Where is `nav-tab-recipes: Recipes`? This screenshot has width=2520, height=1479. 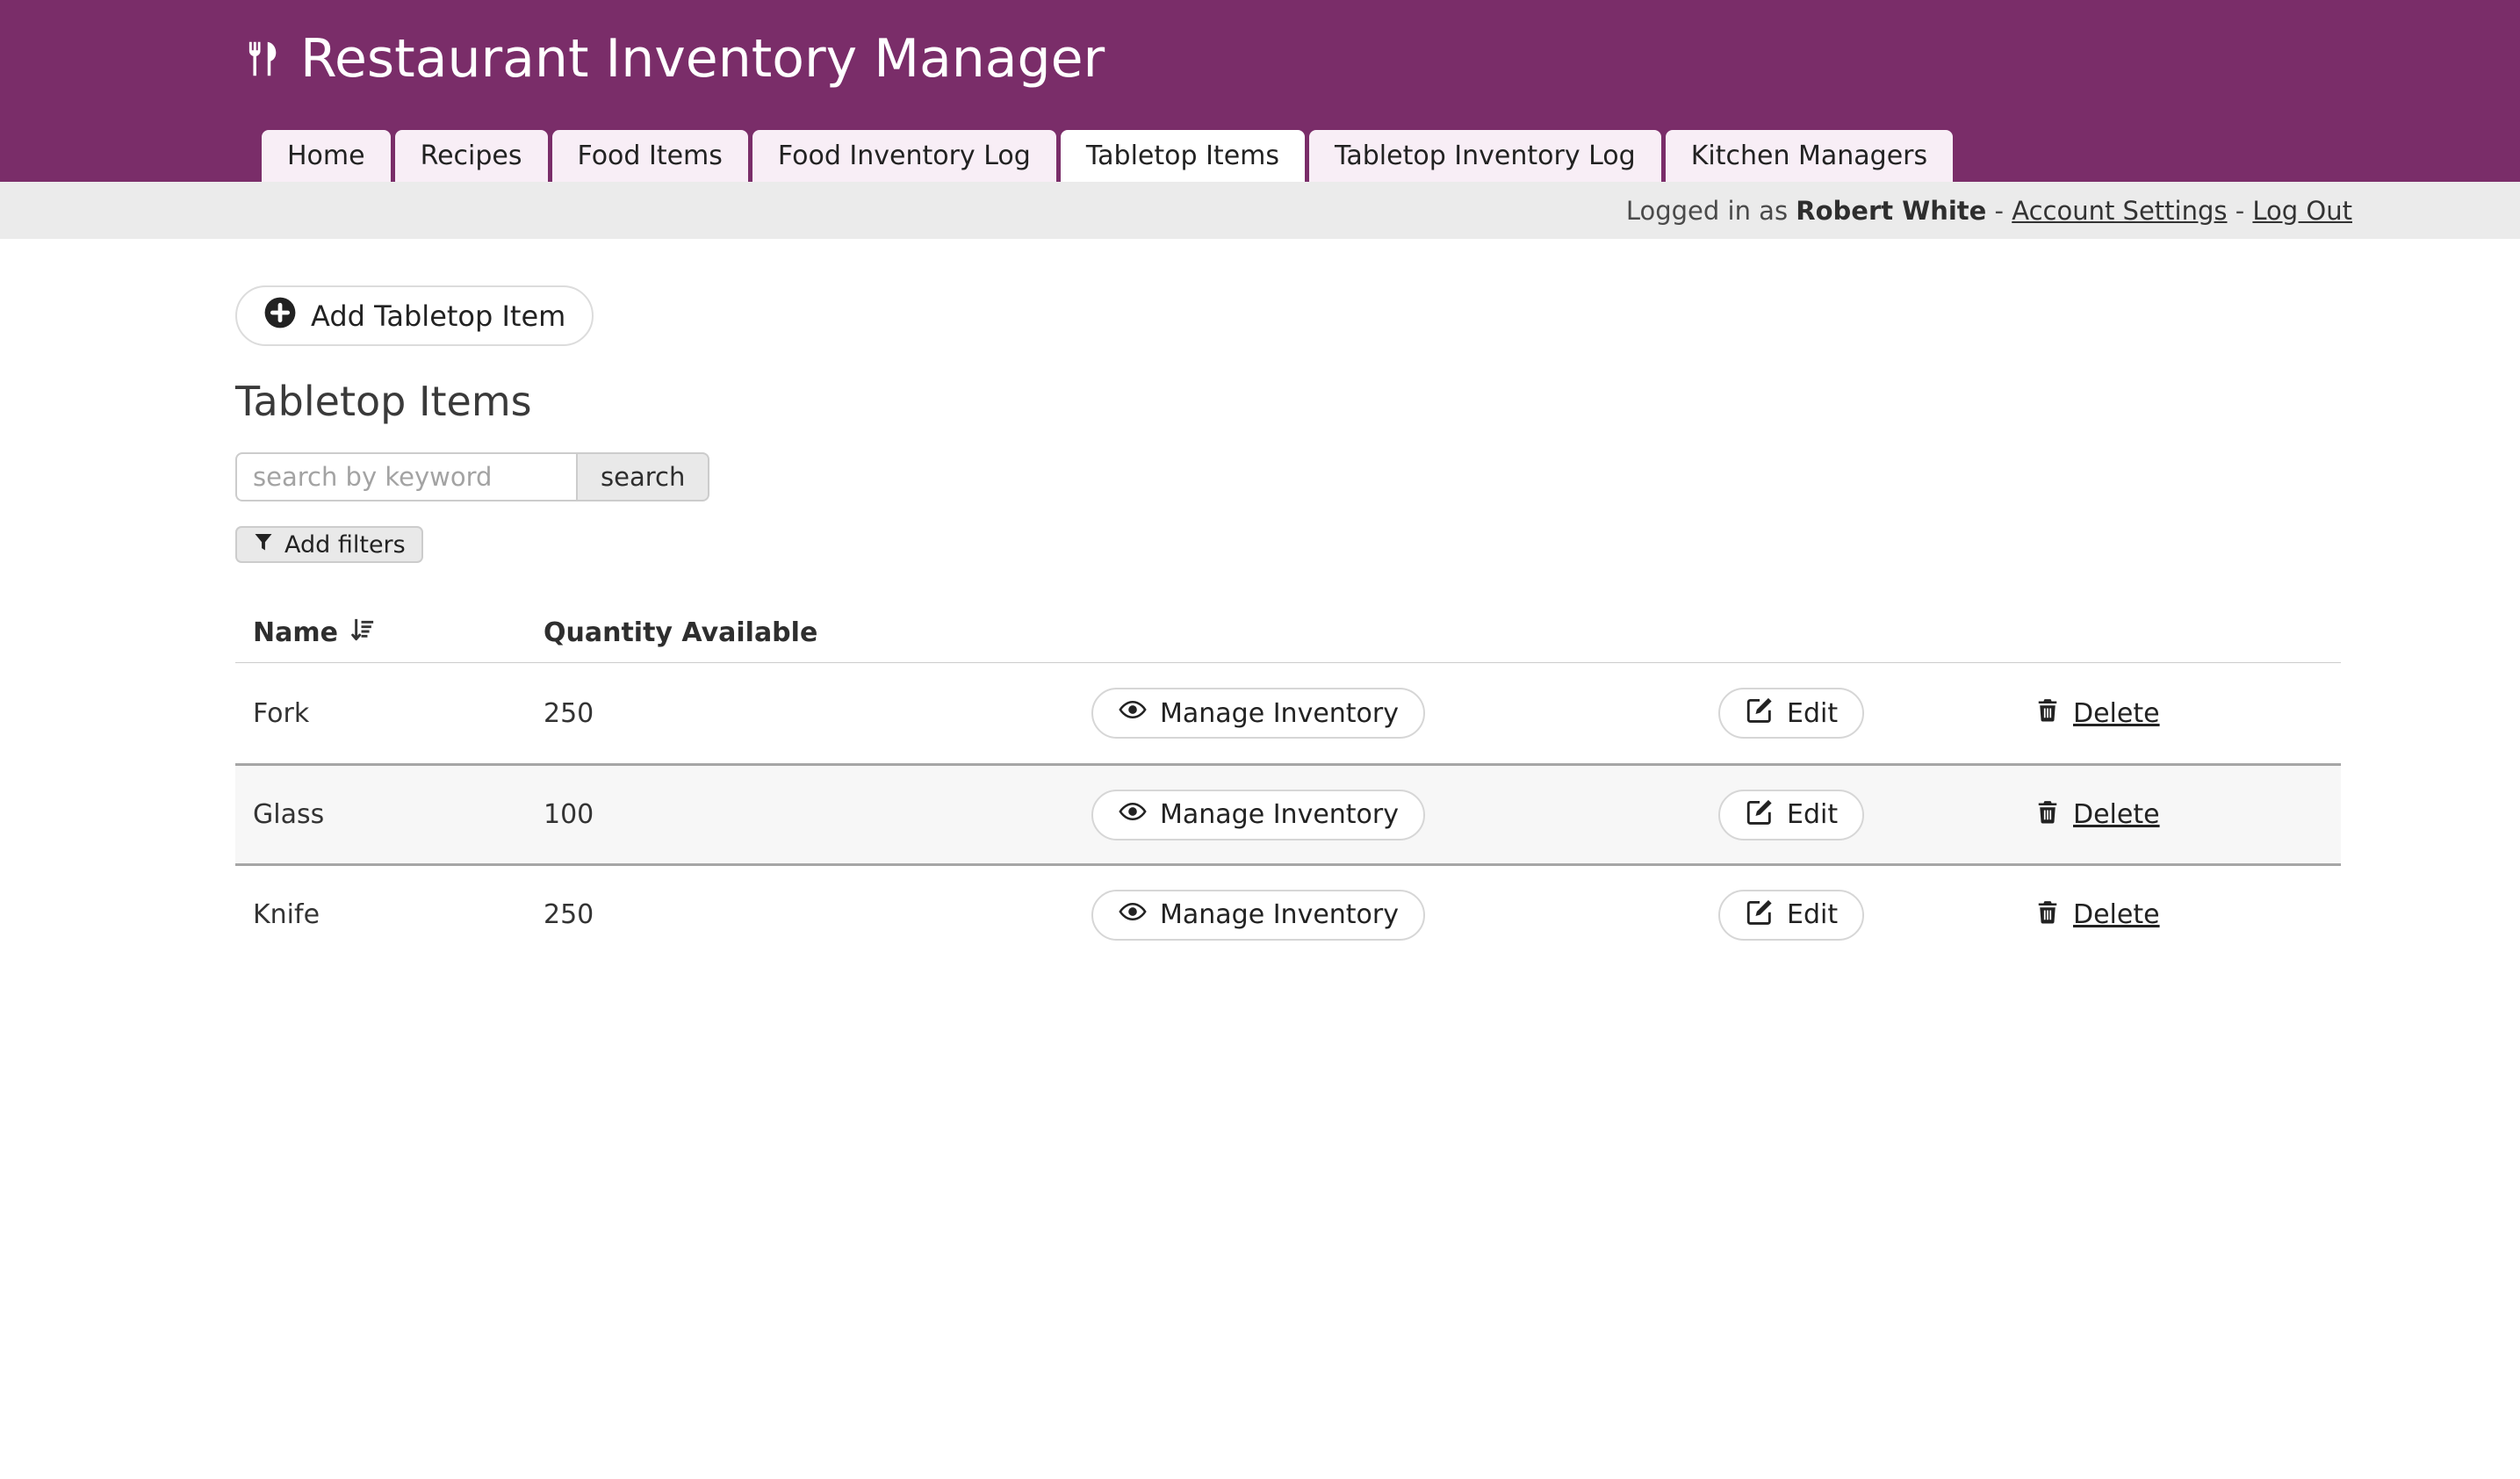 nav-tab-recipes: Recipes is located at coordinates (471, 156).